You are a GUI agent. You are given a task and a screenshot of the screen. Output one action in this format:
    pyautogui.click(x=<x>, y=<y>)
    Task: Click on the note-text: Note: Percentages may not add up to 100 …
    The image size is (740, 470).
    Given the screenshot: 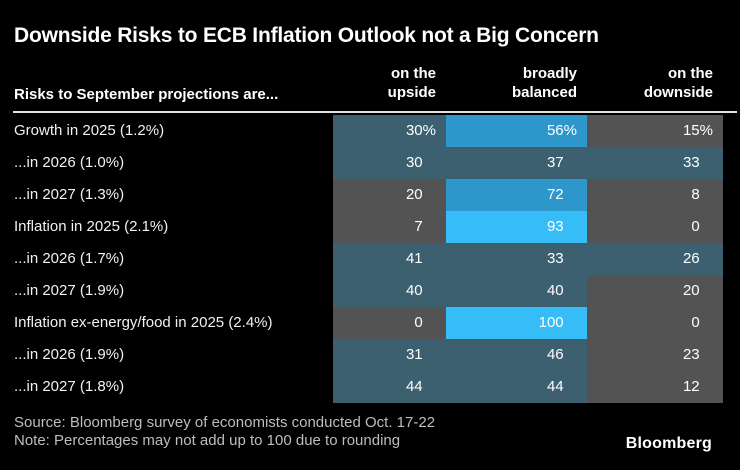 What is the action you would take?
    pyautogui.click(x=207, y=440)
    